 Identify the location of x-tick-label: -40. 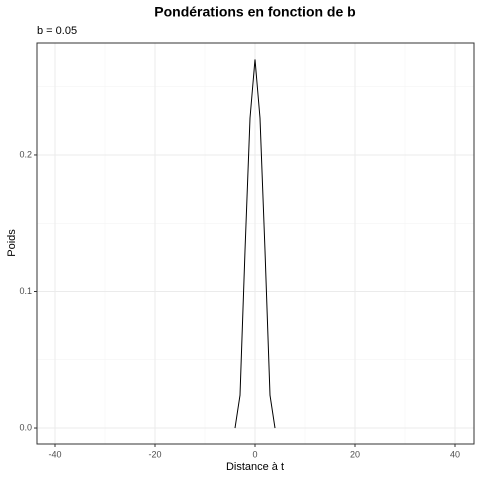
(54, 454).